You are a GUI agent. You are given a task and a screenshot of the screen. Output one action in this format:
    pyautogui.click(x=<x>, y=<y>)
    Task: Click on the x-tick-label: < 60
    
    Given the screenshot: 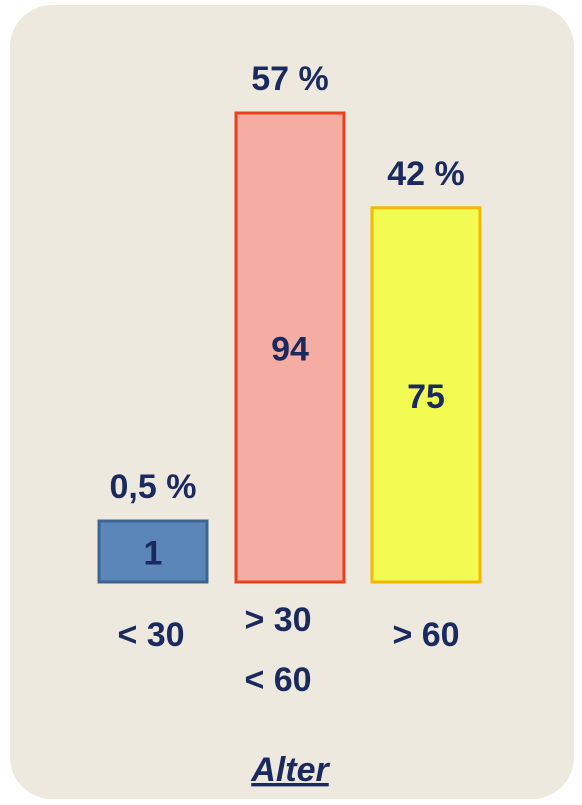 What is the action you would take?
    pyautogui.click(x=277, y=680)
    